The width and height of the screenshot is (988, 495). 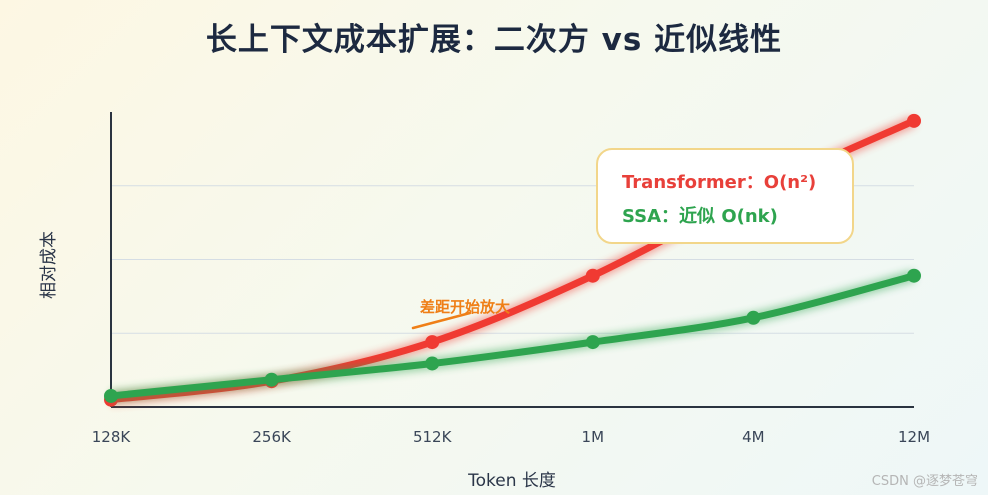 I want to click on x-tick-label: 512K, so click(x=433, y=437).